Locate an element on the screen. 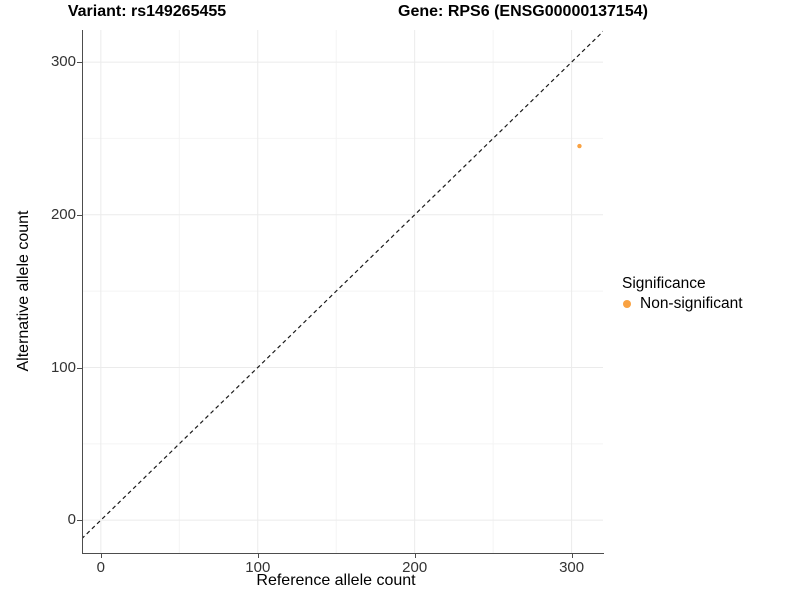  gene-title: Gene: RPS6 (ENSG00000137154) is located at coordinates (523, 11).